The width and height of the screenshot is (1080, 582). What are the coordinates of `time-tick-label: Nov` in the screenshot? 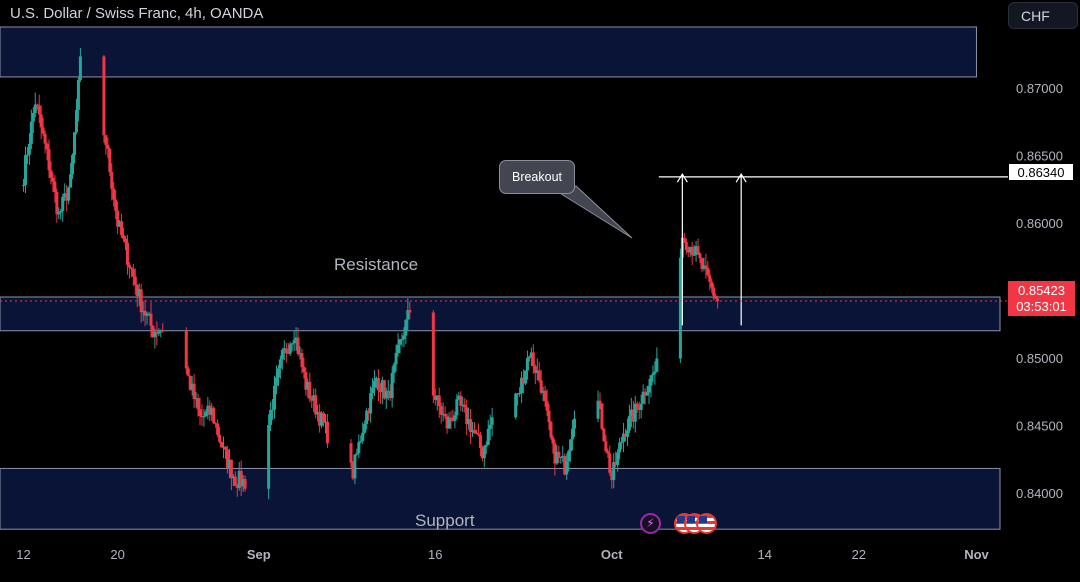 It's located at (976, 554).